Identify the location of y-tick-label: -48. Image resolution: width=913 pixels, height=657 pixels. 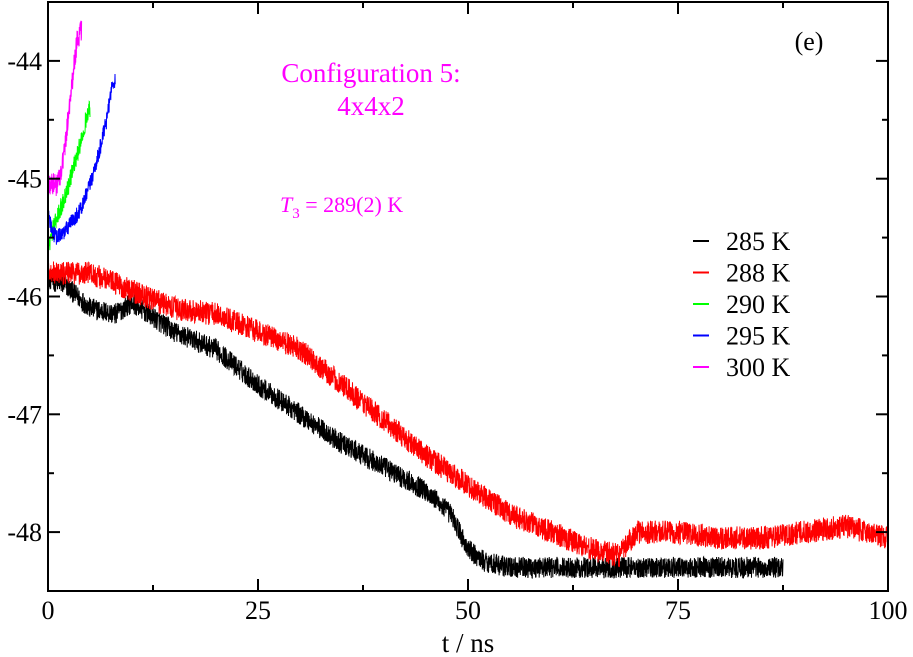
(24, 532).